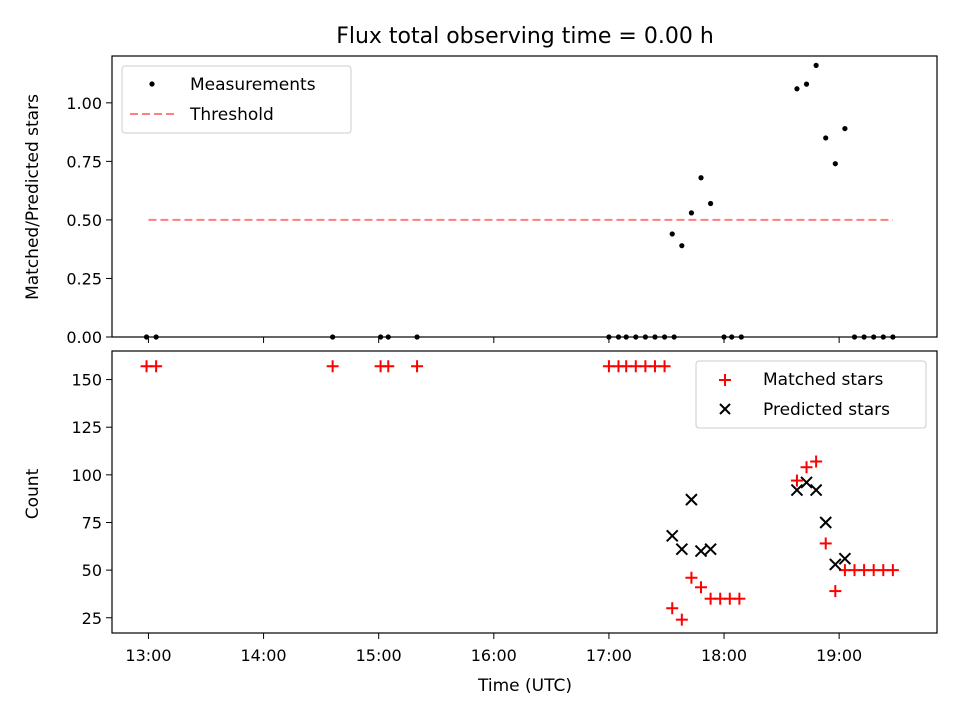  Describe the element at coordinates (525, 36) in the screenshot. I see `figure-title: Flux total observing time = 0.00 h` at that location.